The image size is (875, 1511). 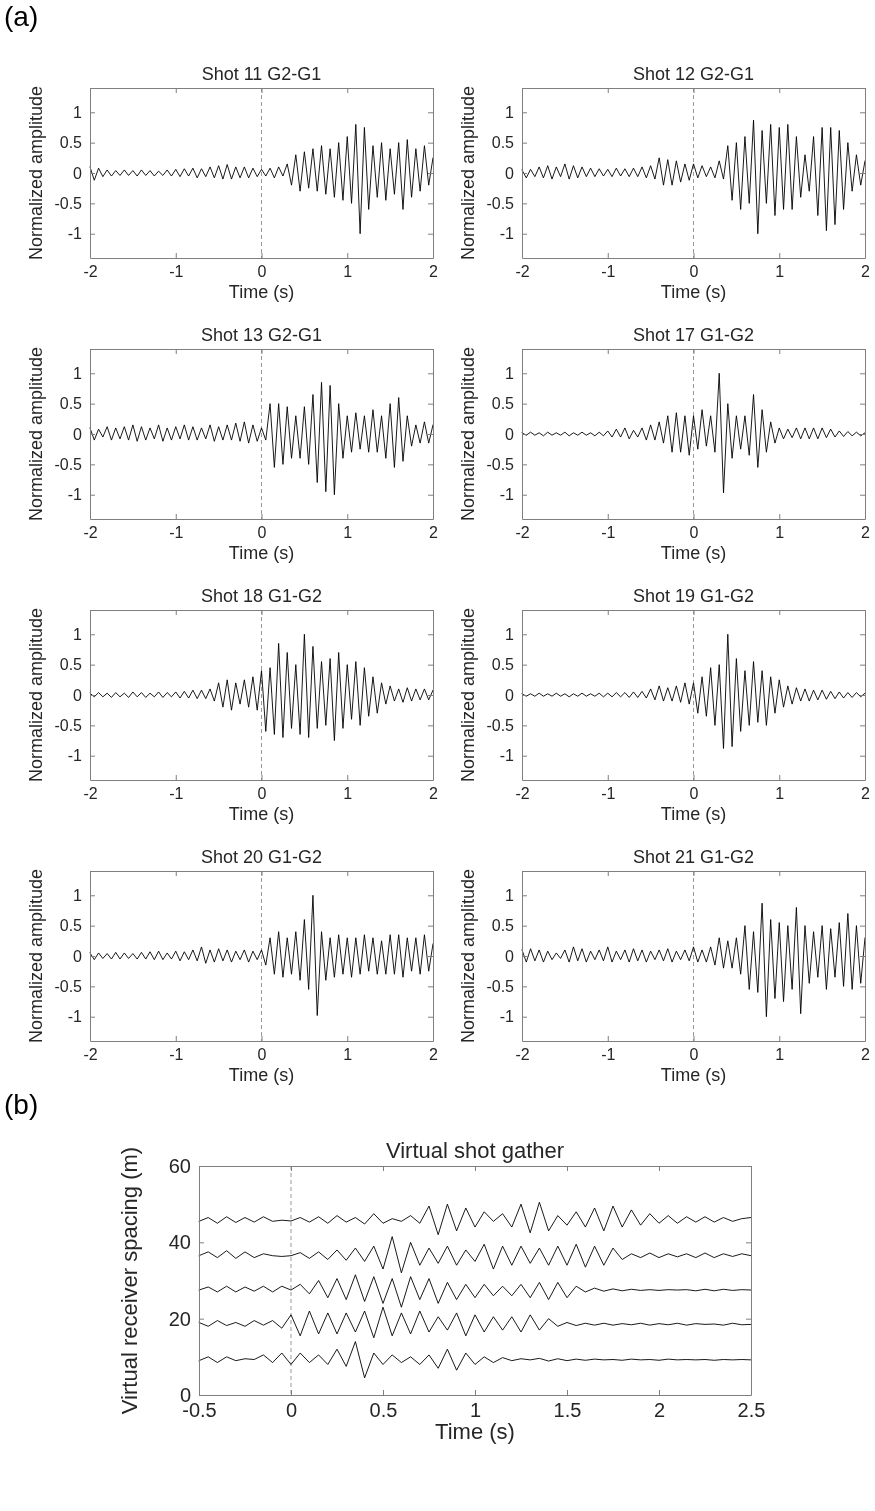 I want to click on chart-title: Shot 11 G2-G1, so click(x=261, y=74).